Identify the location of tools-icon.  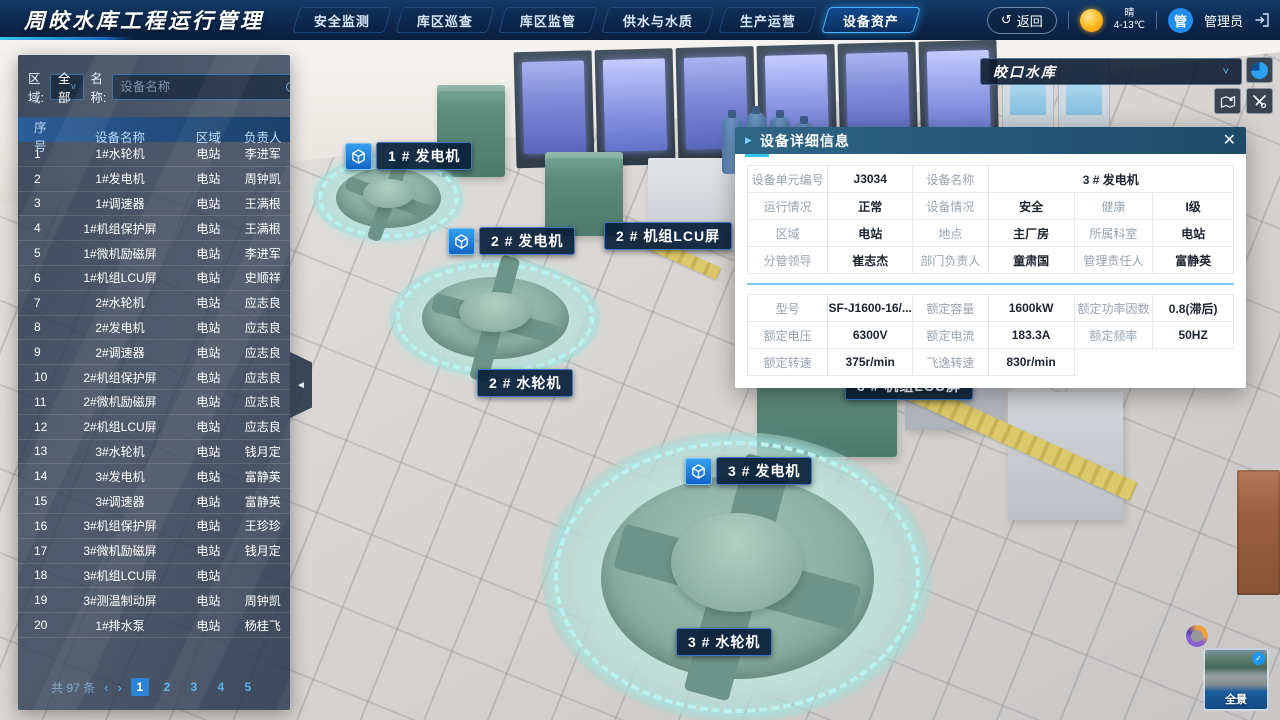
(1260, 101).